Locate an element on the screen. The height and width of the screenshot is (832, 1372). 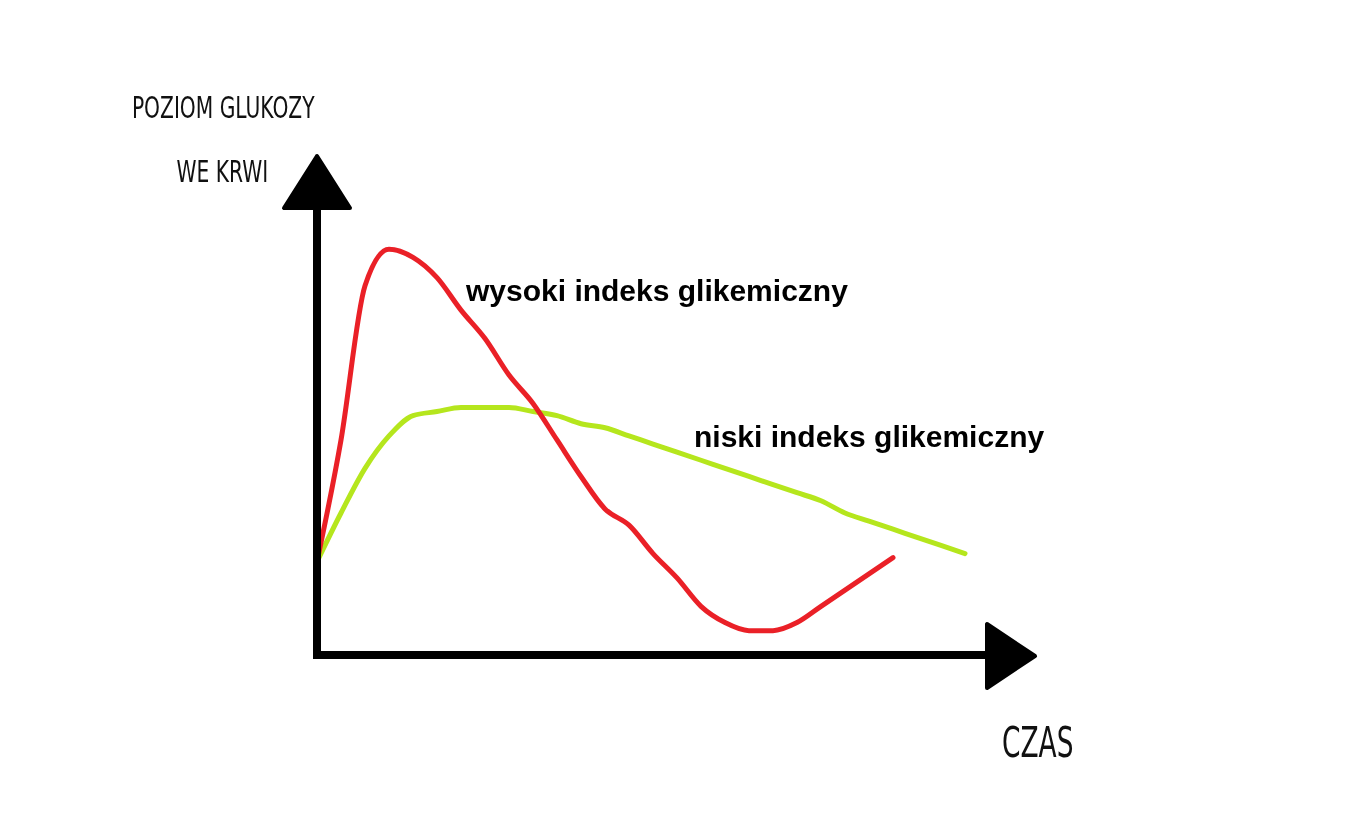
series-label: wysoki indeks glikemiczny is located at coordinates (657, 291).